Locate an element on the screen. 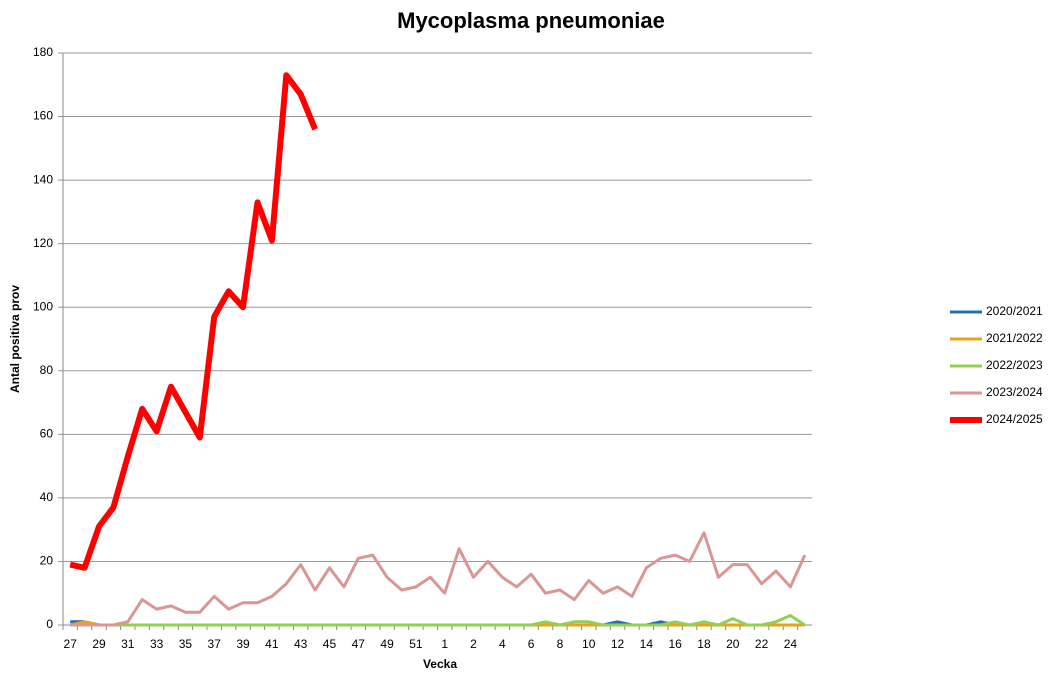 The image size is (1059, 688). x-tick-label: 14 is located at coordinates (647, 644).